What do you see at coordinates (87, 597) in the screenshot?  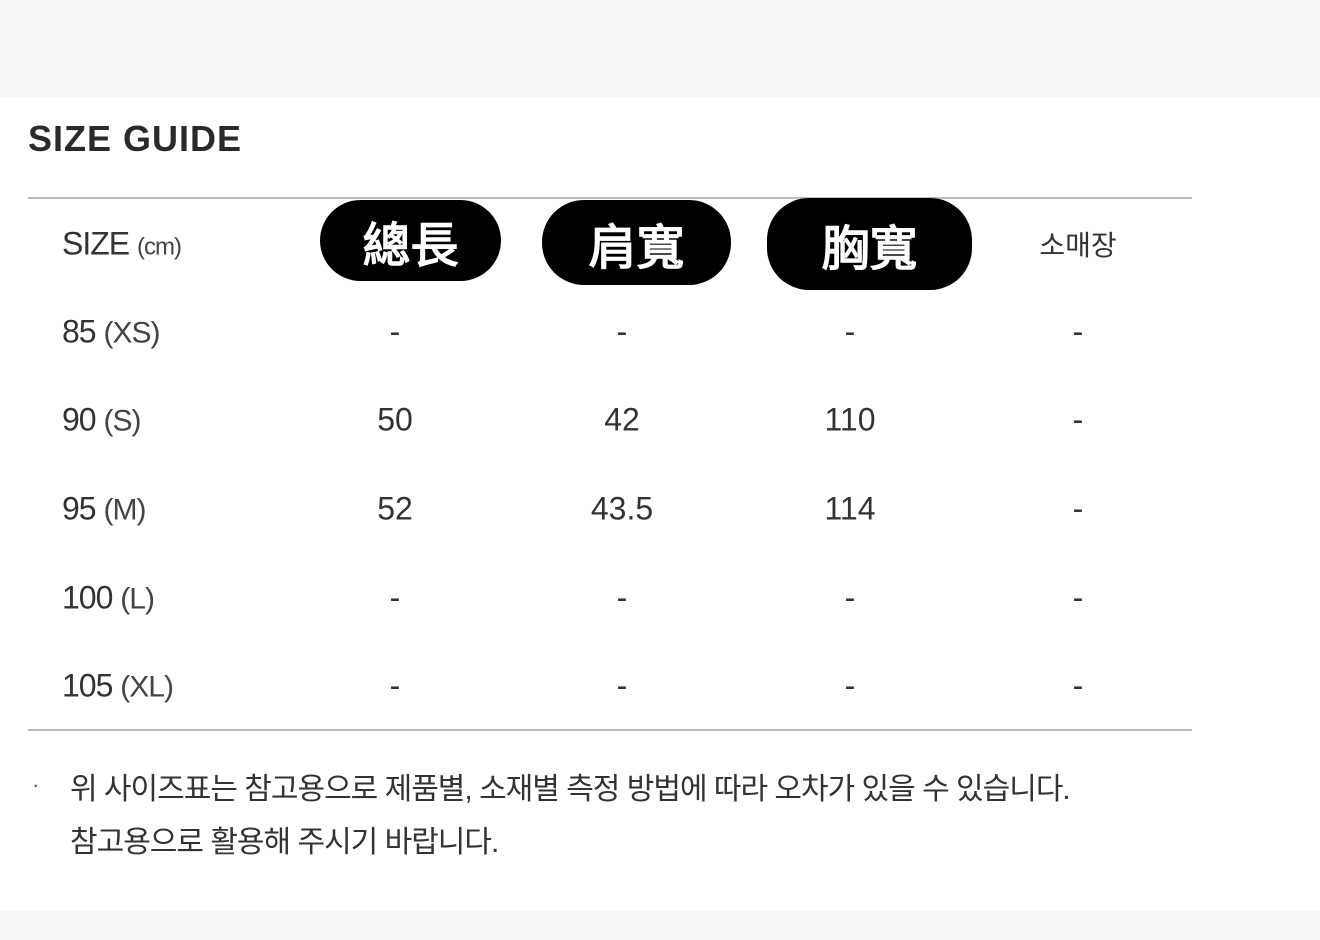 I see `size-number: 100` at bounding box center [87, 597].